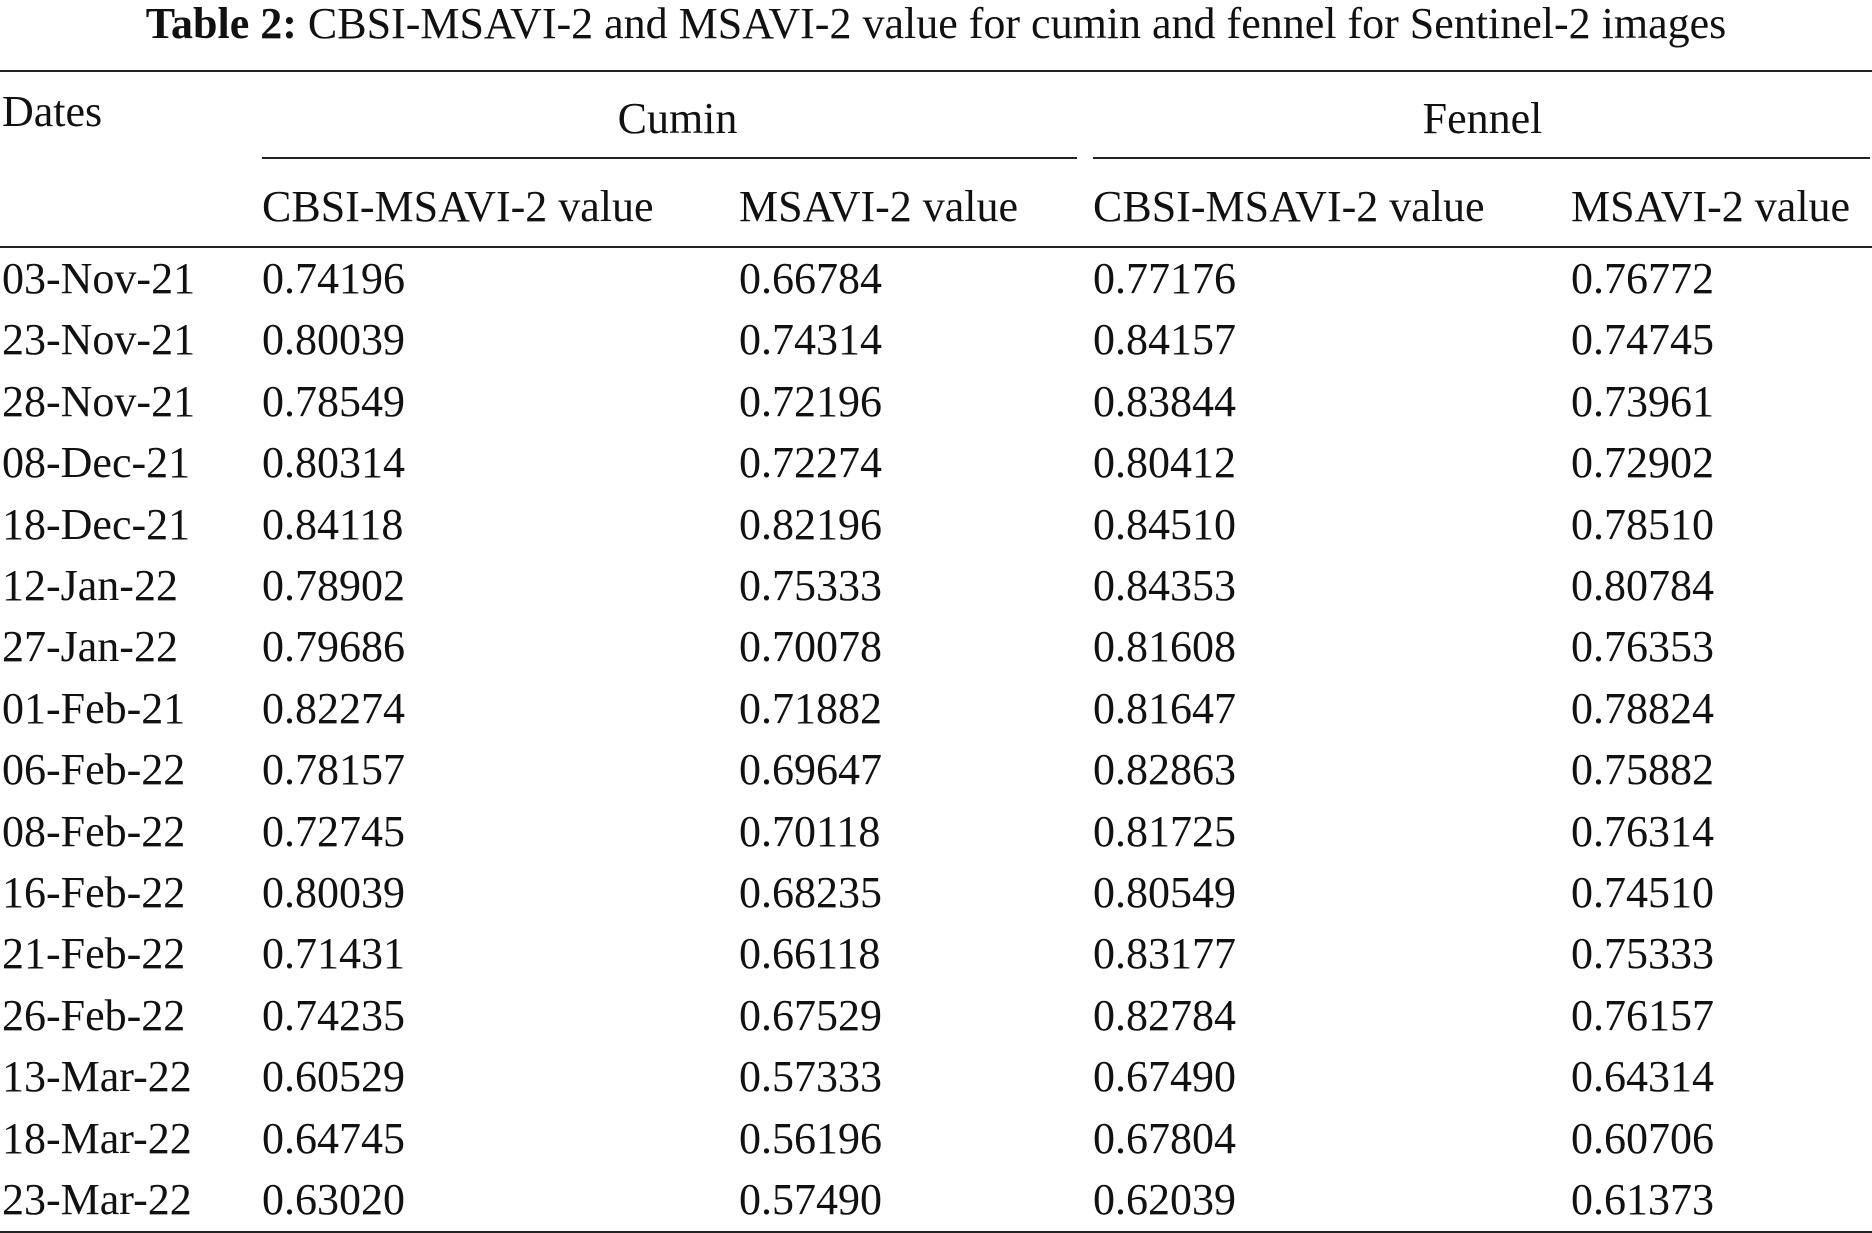 This screenshot has width=1872, height=1233. Describe the element at coordinates (94, 770) in the screenshot. I see `date-cell: 06-Feb-22` at that location.